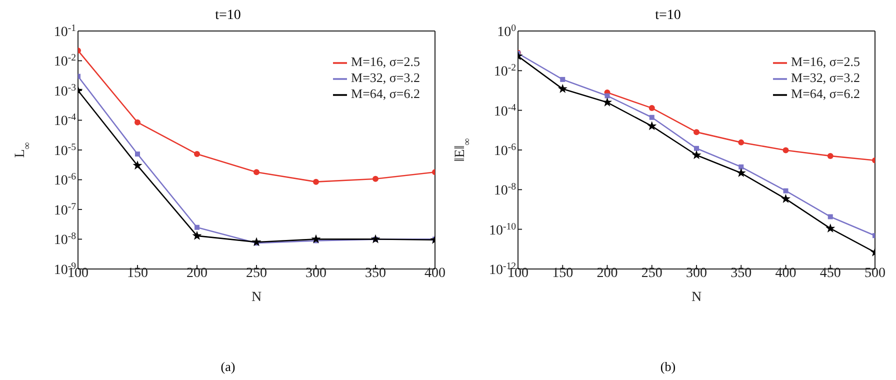 Image resolution: width=896 pixels, height=380 pixels. What do you see at coordinates (668, 367) in the screenshot?
I see `text: (b)` at bounding box center [668, 367].